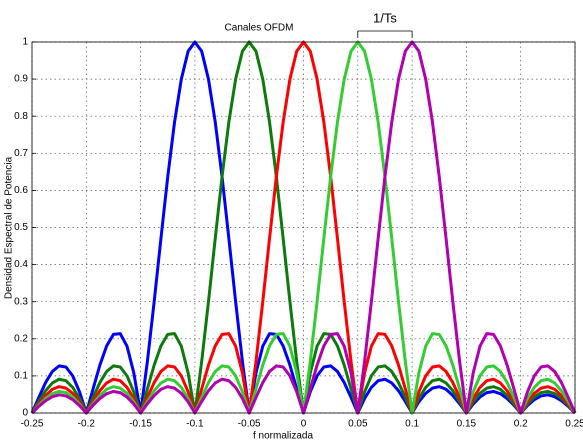 The image size is (583, 440). What do you see at coordinates (9, 227) in the screenshot?
I see `y-axis-label: Densidad Espectral de Potencia` at bounding box center [9, 227].